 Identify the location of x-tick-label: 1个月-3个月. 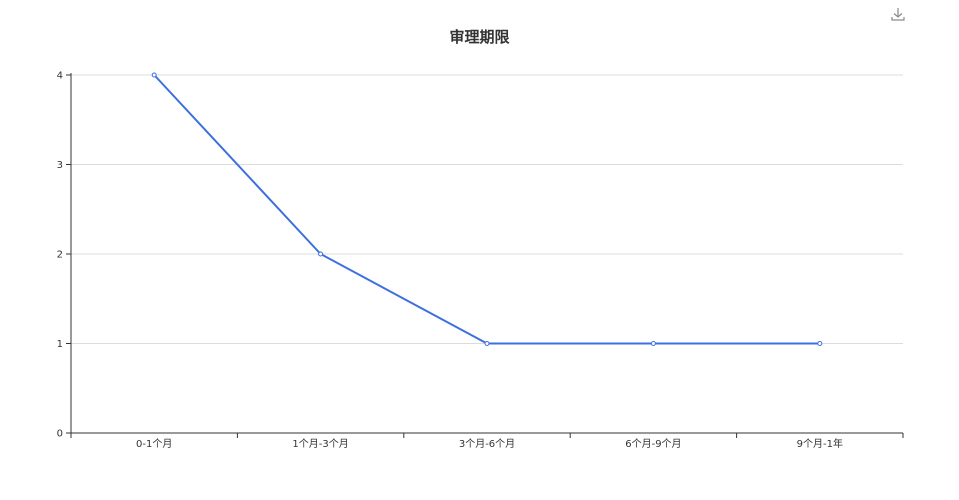
(320, 444).